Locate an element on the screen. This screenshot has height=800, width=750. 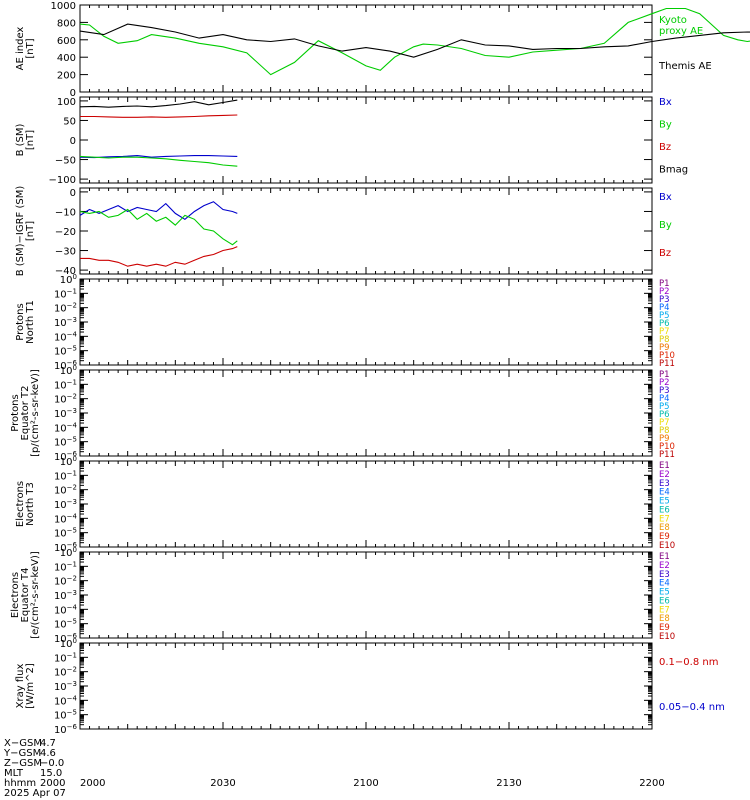
x-tick-label: 2030 is located at coordinates (222, 783).